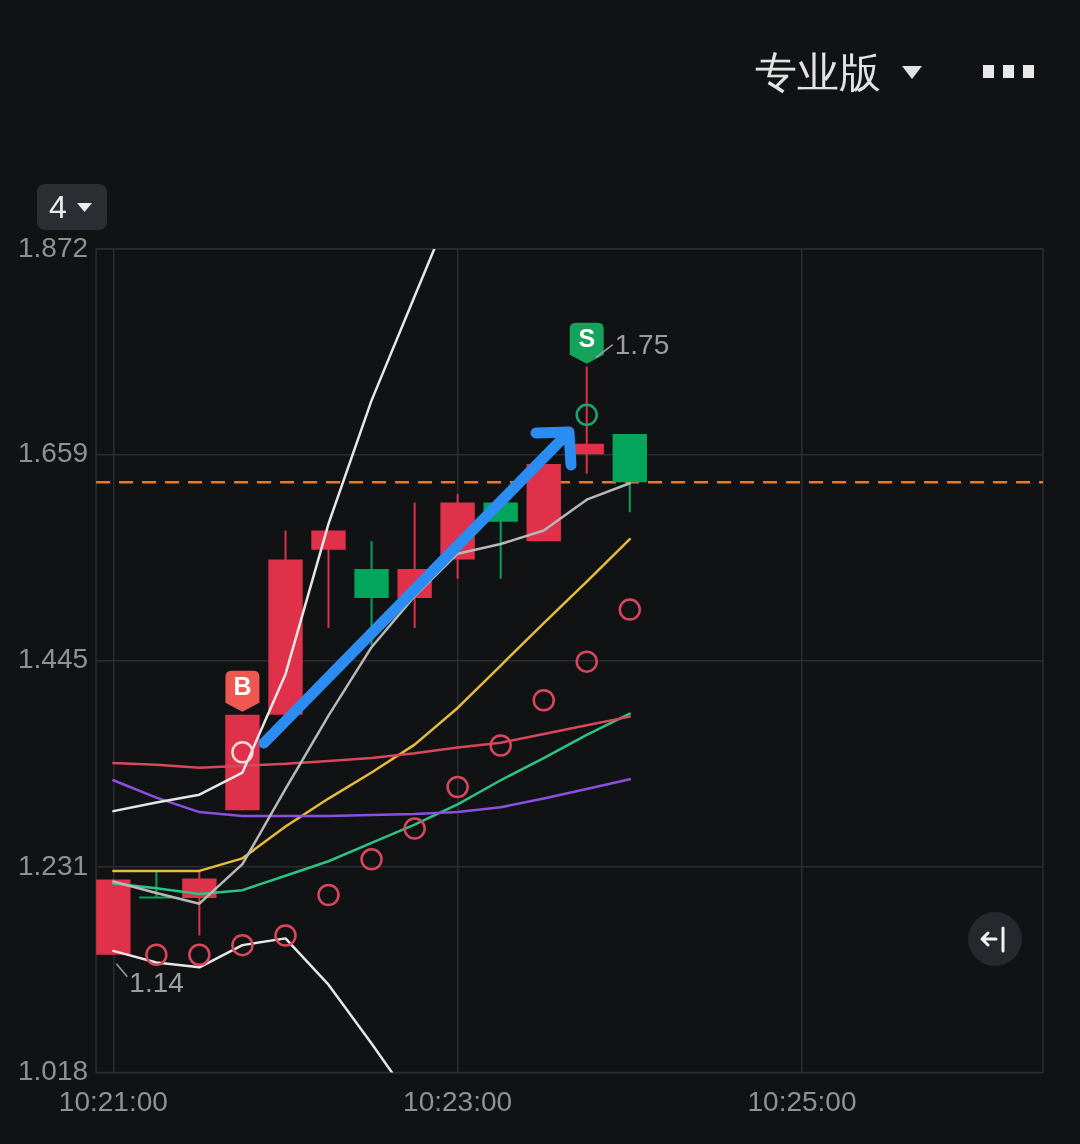  Describe the element at coordinates (156, 983) in the screenshot. I see `annotation: 1.14` at that location.